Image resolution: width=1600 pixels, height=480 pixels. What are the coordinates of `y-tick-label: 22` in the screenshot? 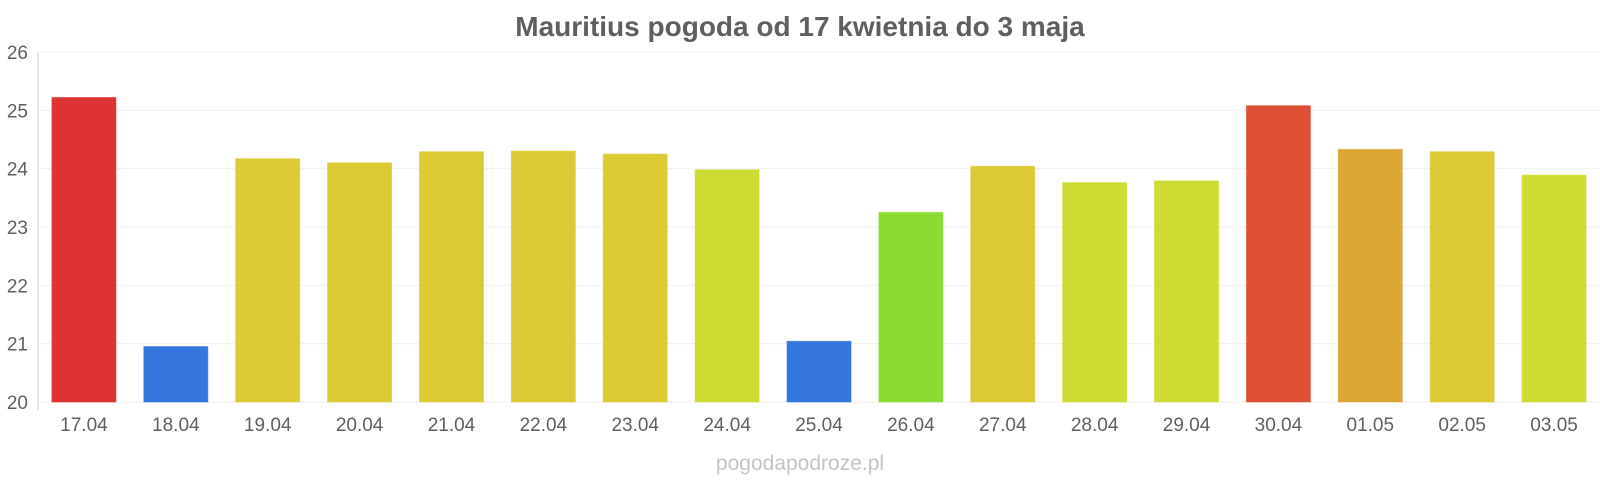 It's located at (17, 286).